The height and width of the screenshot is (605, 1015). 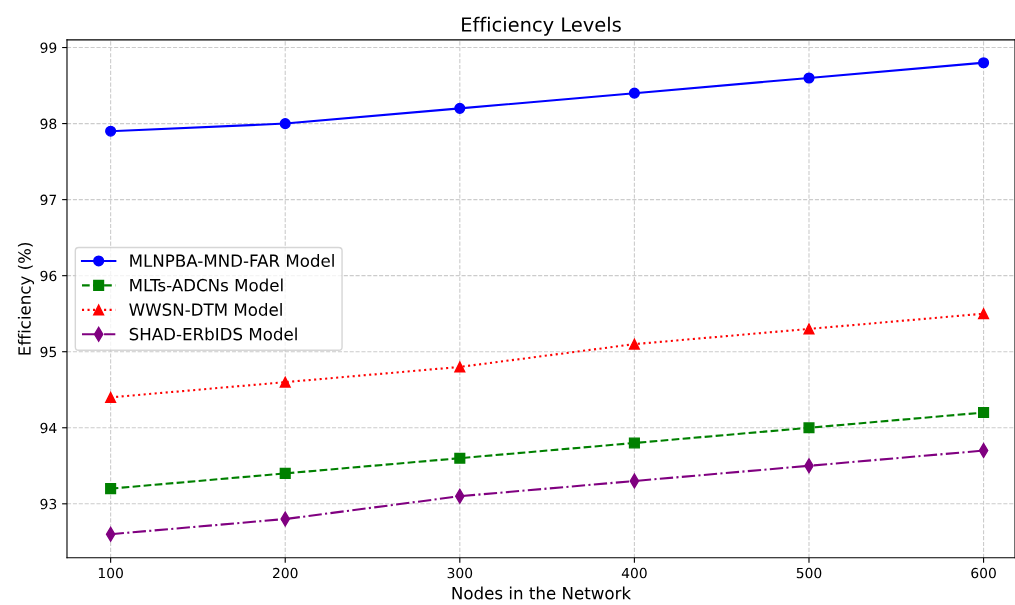 I want to click on x-tick-label: 400, so click(x=634, y=573).